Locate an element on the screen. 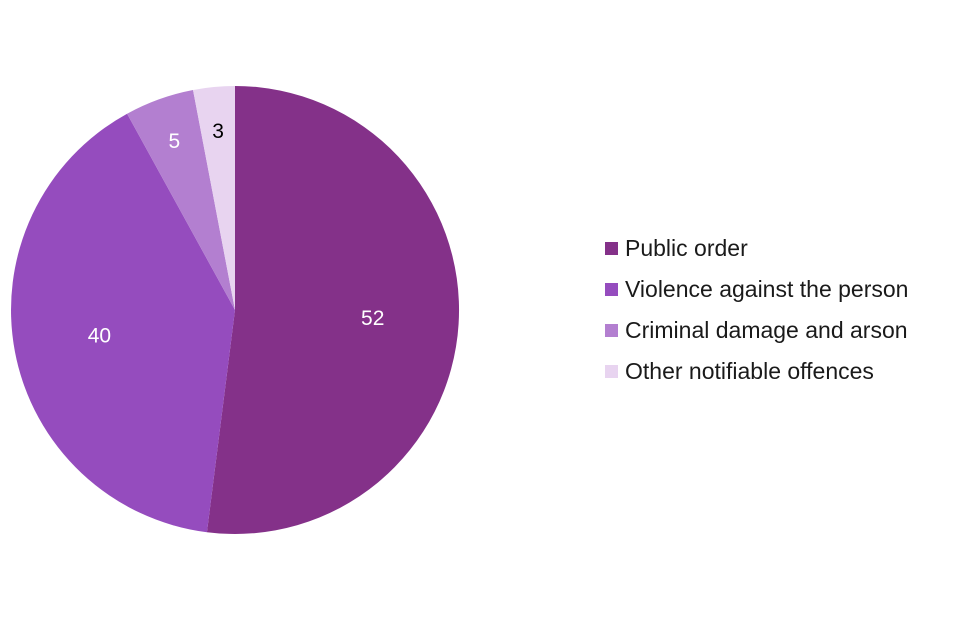 This screenshot has width=960, height=640. slice-data-label-1: 52 is located at coordinates (372, 318).